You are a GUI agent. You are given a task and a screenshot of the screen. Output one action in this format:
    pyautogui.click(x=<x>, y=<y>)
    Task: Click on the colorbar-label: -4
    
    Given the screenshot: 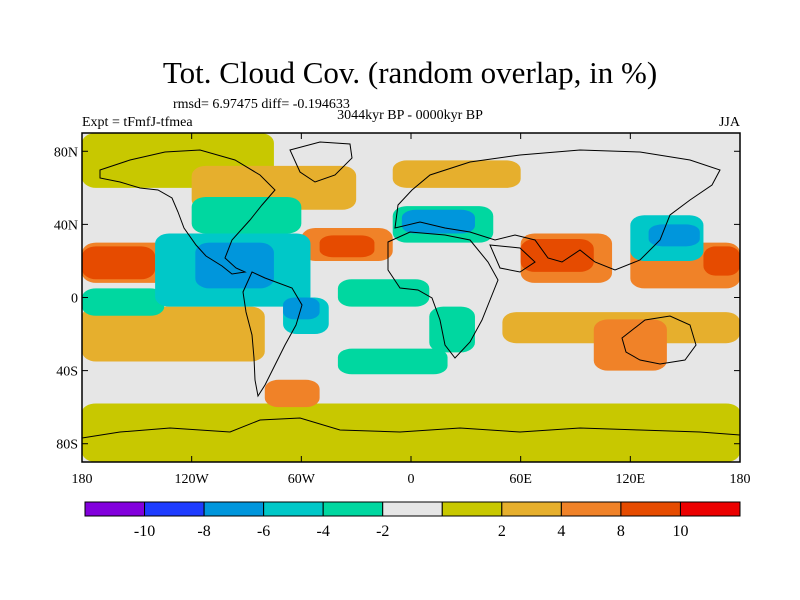 What is the action you would take?
    pyautogui.click(x=323, y=531)
    